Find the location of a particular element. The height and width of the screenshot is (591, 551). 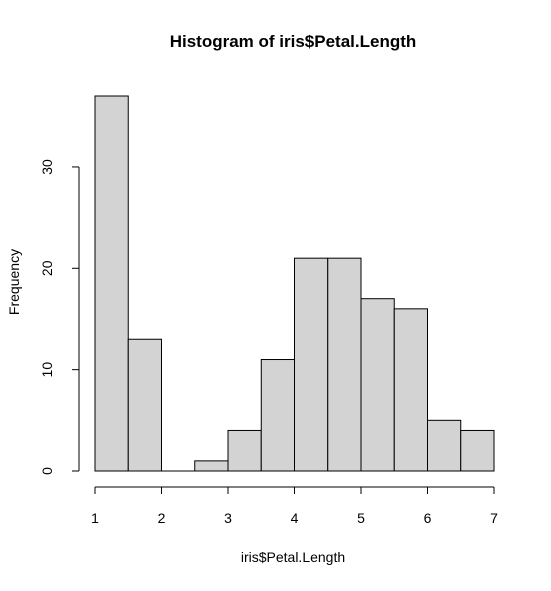

x-axis-label: iris$Petal.Length is located at coordinates (293, 557).